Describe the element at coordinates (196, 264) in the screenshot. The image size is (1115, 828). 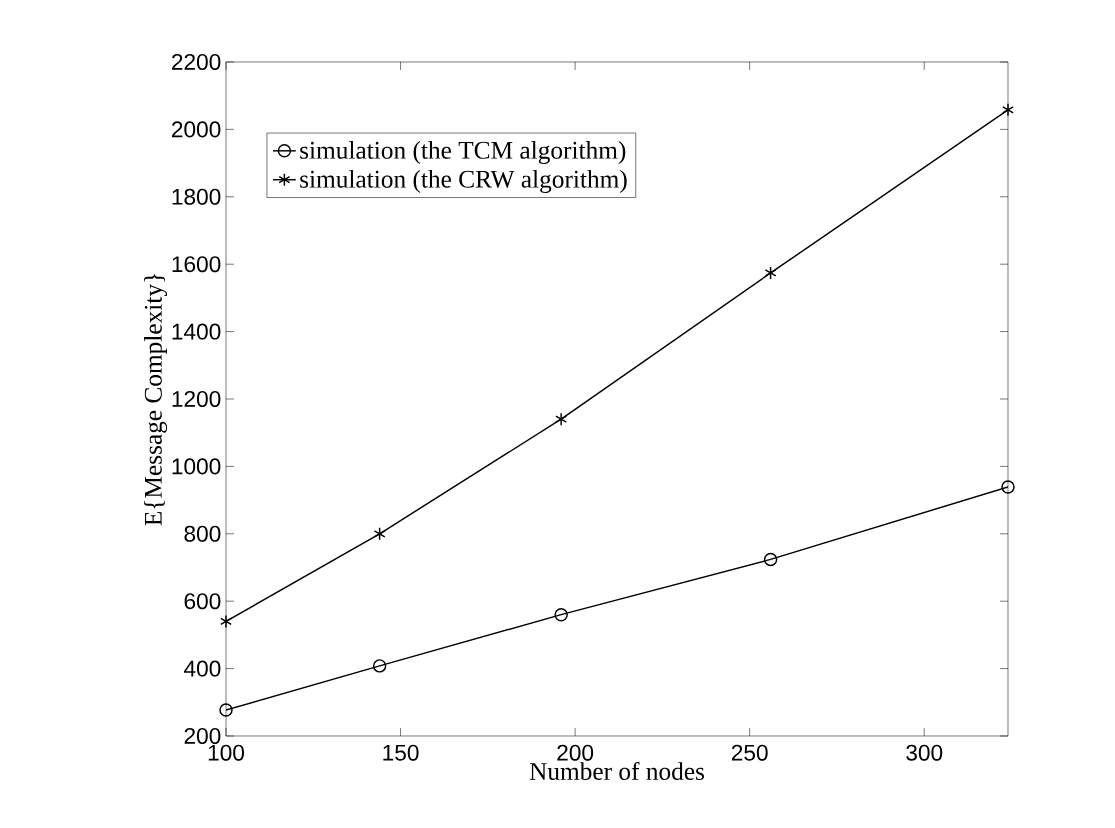
I see `y-tick-label: 1600` at that location.